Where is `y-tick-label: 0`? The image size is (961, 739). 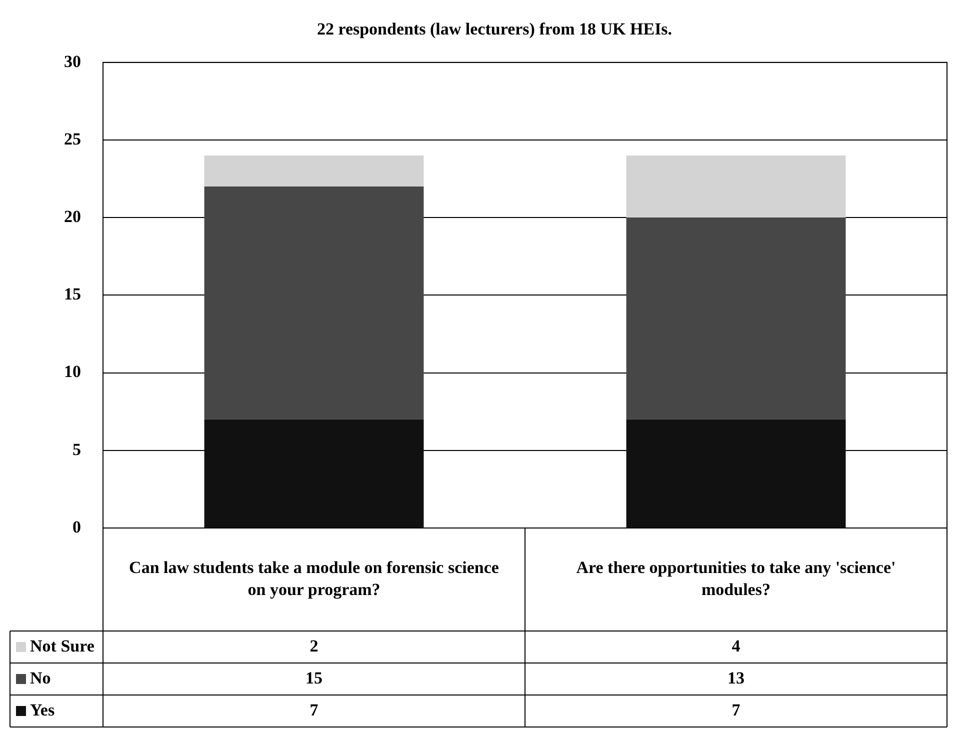 y-tick-label: 0 is located at coordinates (76, 526).